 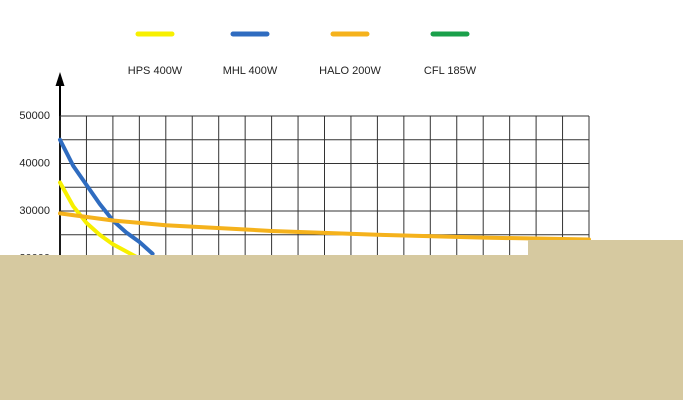 What do you see at coordinates (34, 116) in the screenshot?
I see `y-tick-label: 50000` at bounding box center [34, 116].